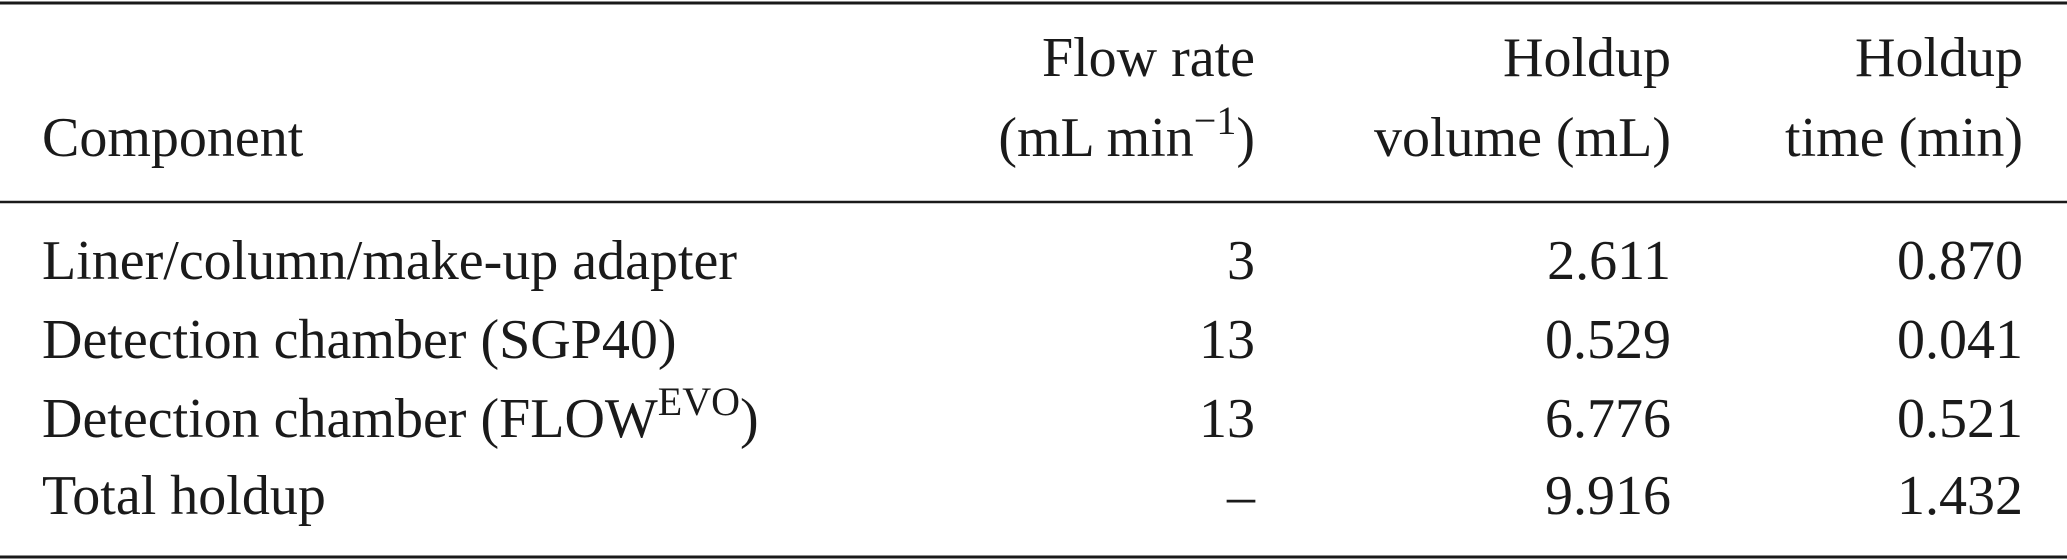 The width and height of the screenshot is (2067, 560). What do you see at coordinates (1960, 340) in the screenshot?
I see `cell: 0.041` at bounding box center [1960, 340].